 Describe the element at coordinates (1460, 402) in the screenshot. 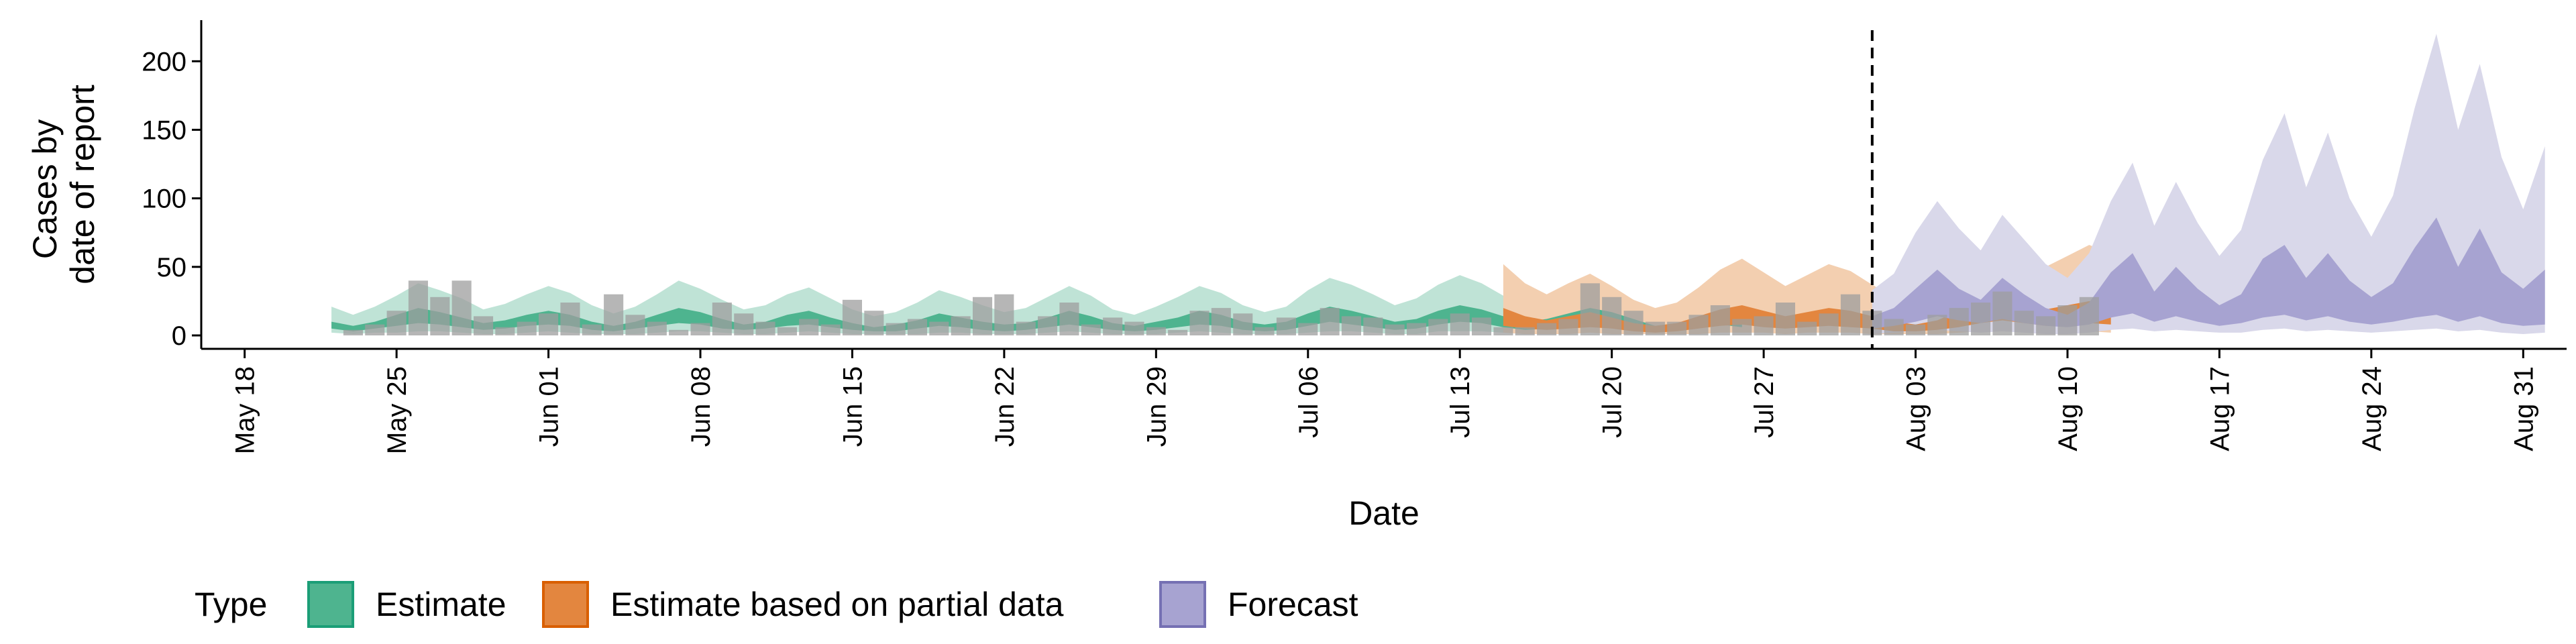

I see `x-tick-label: Jul 13` at that location.